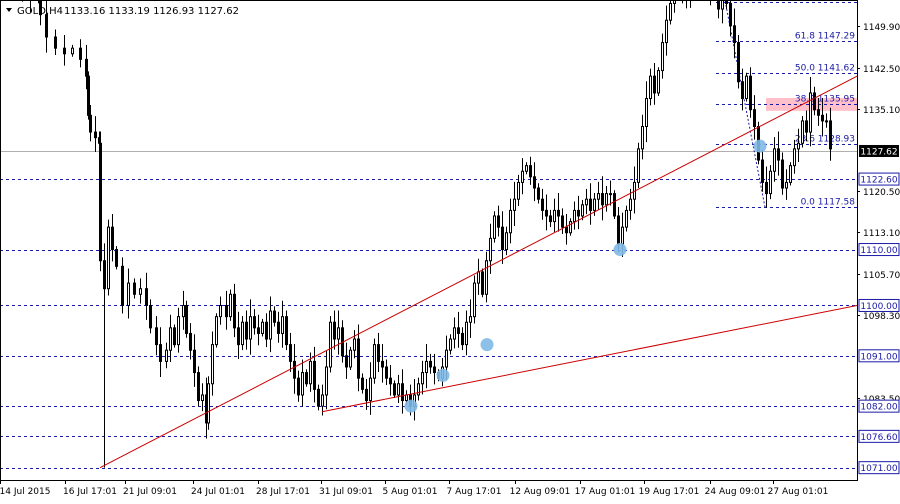 The height and width of the screenshot is (504, 900). I want to click on x-tick-label: 24 Aug 09:01, so click(735, 492).